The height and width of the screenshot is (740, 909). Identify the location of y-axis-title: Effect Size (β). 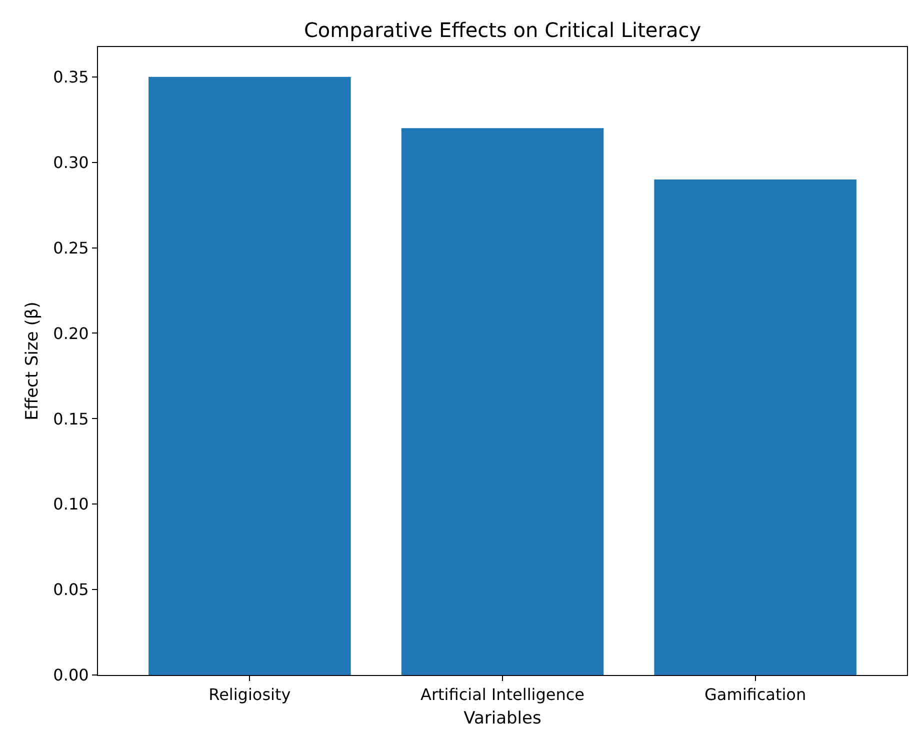
(32, 361).